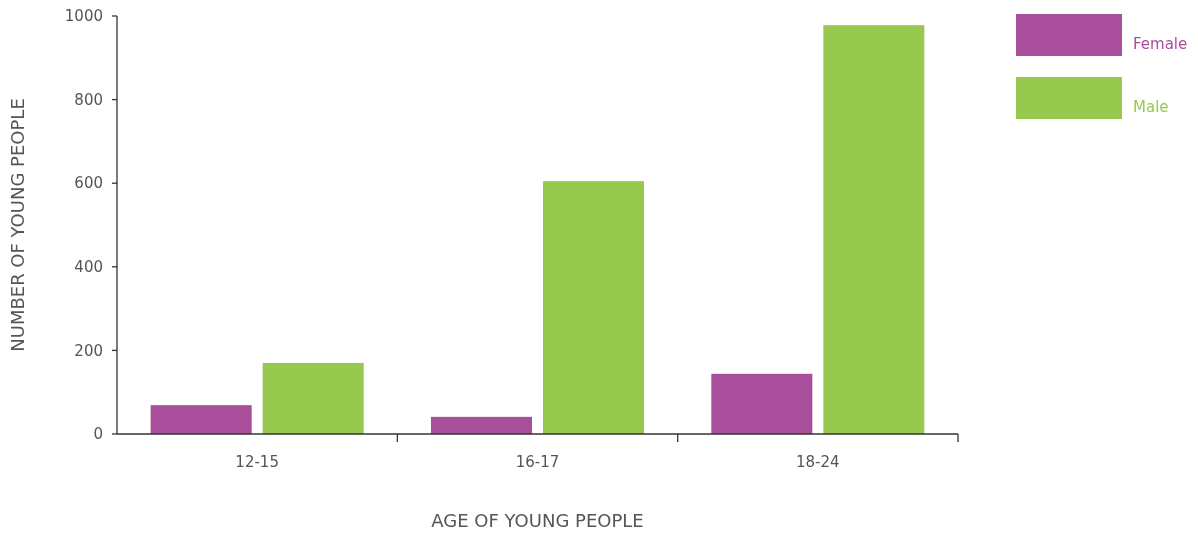 The height and width of the screenshot is (534, 1198). Describe the element at coordinates (257, 462) in the screenshot. I see `x-tick-label: 12-15` at that location.